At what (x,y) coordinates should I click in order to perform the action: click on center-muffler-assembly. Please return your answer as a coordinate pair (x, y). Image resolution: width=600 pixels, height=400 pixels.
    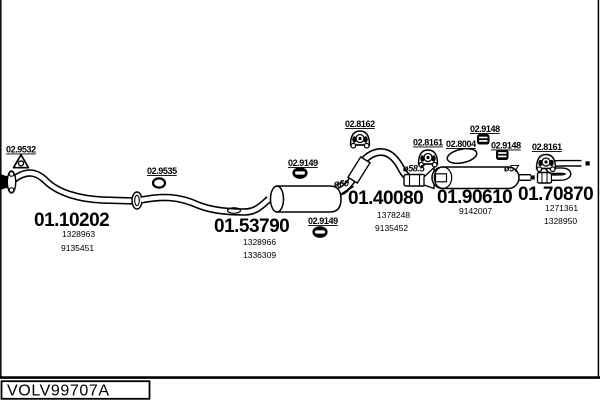
    Looking at the image, I should click on (247, 198).